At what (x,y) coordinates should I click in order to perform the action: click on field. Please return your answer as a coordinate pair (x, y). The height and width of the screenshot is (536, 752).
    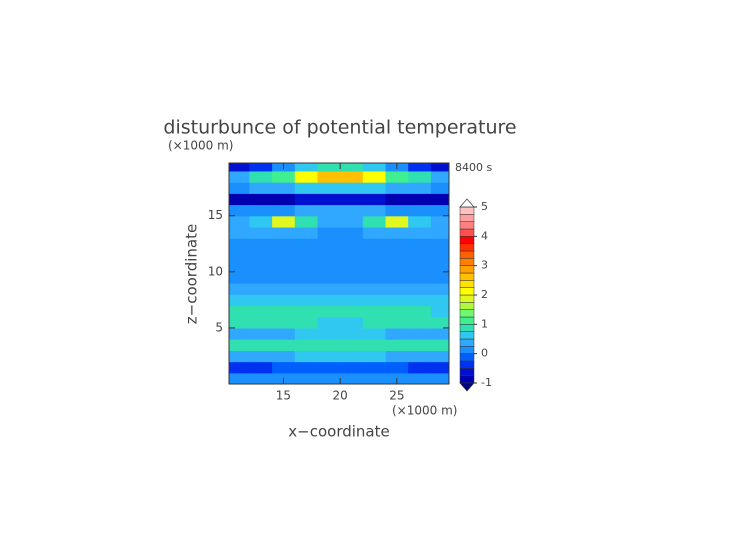
    Looking at the image, I should click on (339, 273).